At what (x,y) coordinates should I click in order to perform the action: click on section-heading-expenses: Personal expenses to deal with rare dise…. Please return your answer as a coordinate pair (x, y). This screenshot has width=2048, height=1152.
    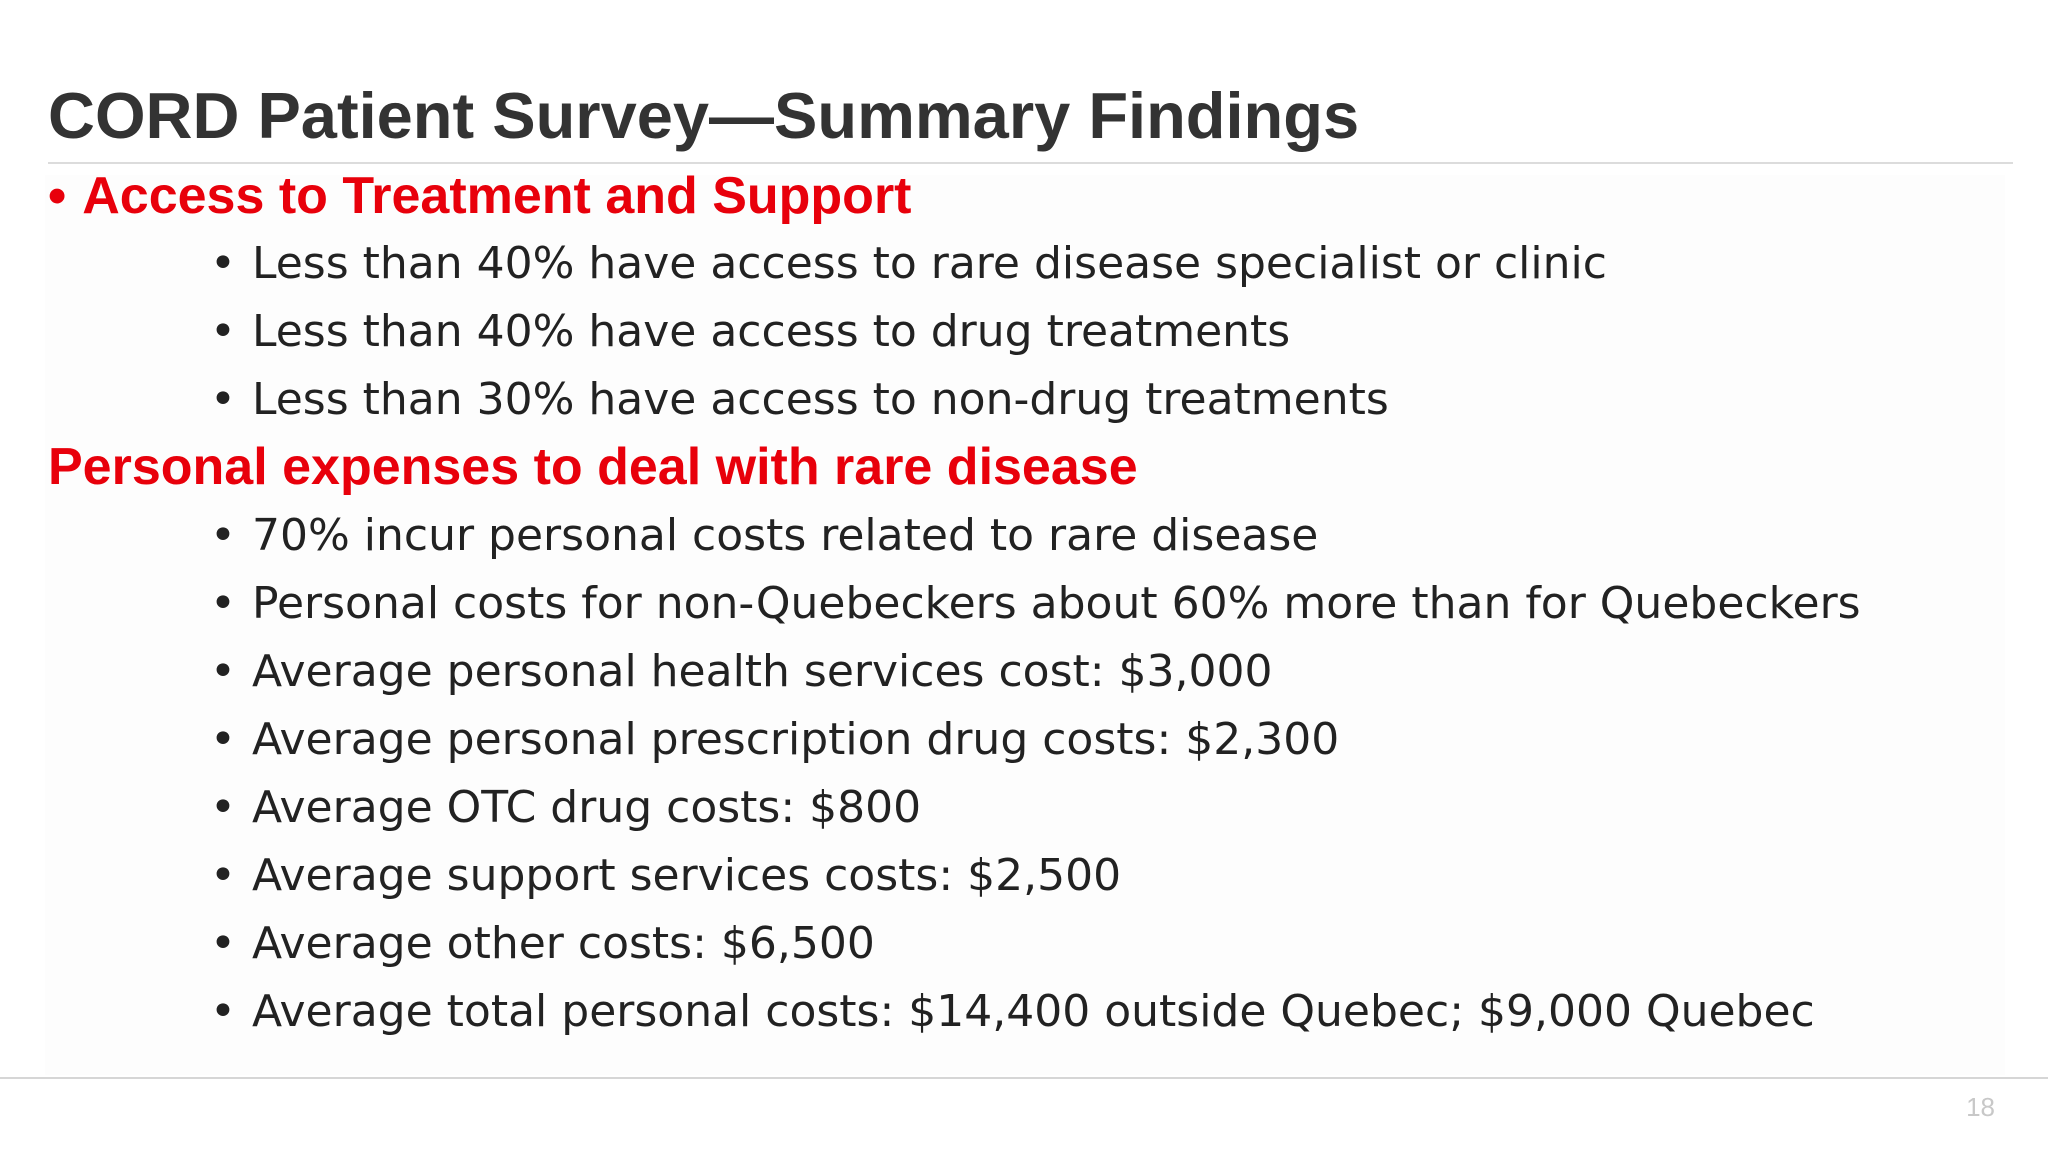
    Looking at the image, I should click on (593, 467).